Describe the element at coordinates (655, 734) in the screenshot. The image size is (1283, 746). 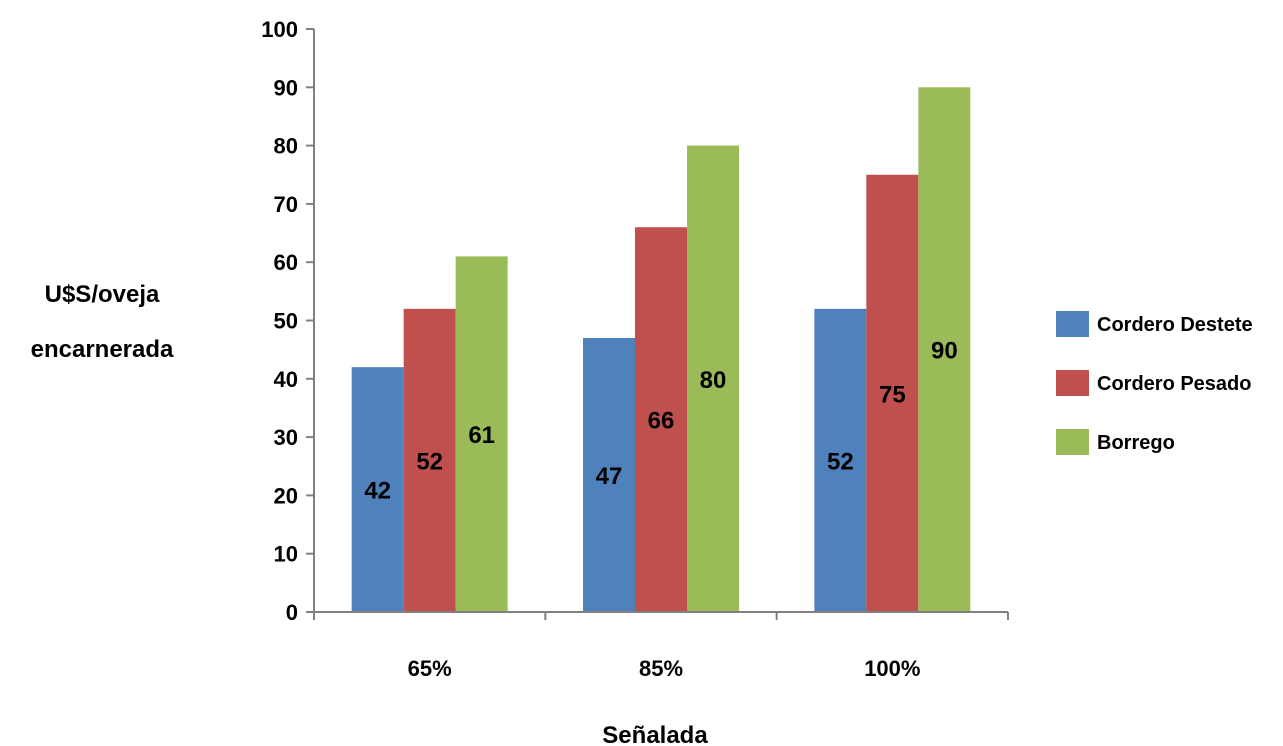
I see `x-axis-title: Señalada` at that location.